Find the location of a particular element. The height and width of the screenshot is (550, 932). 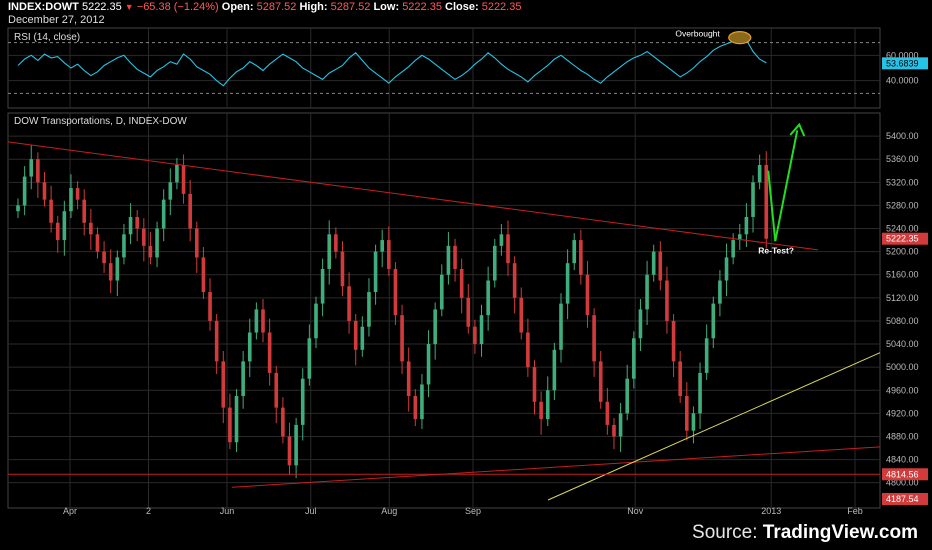

y-tick-label: 5240.00 is located at coordinates (902, 229).